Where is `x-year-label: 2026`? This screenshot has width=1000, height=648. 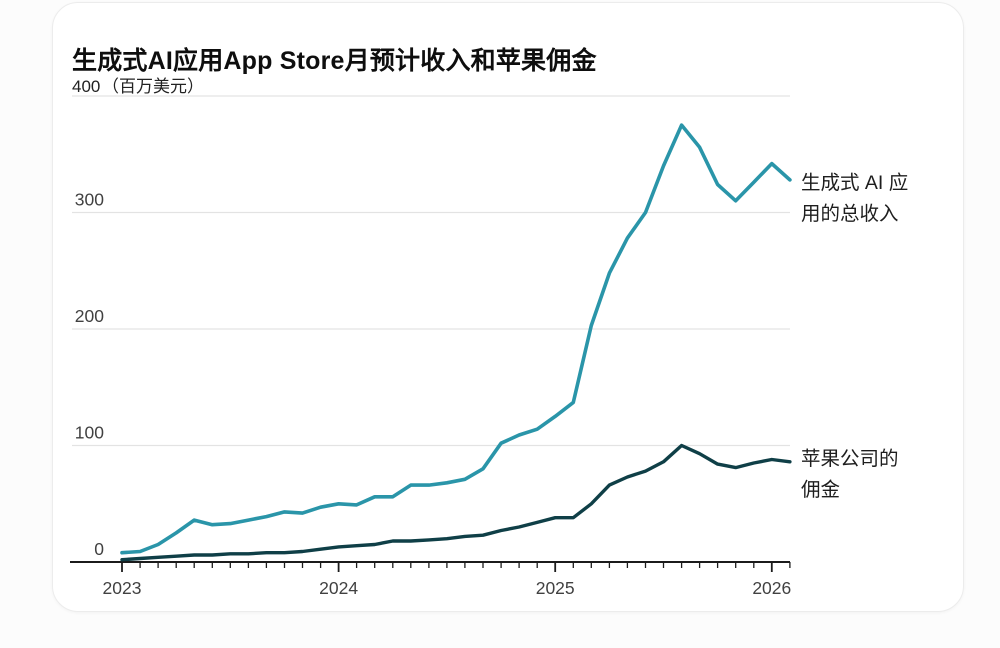
x-year-label: 2026 is located at coordinates (771, 588).